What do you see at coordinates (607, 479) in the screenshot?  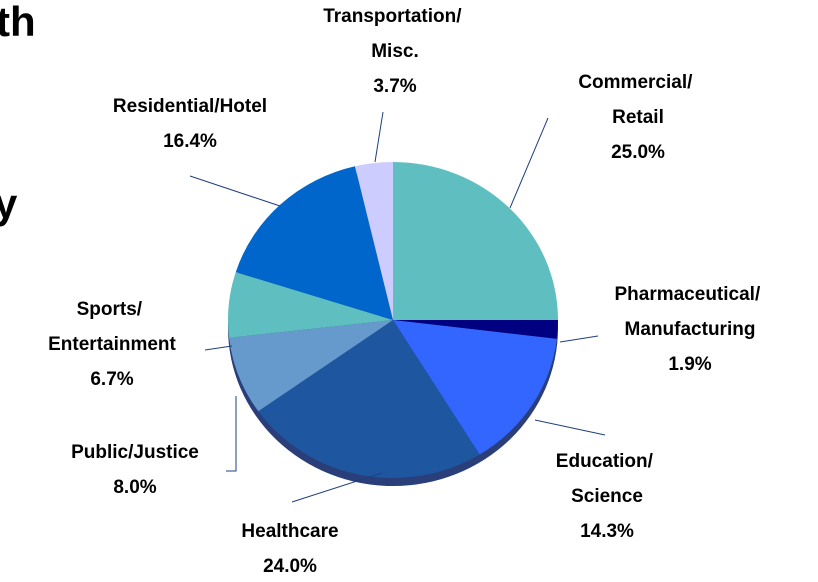 I see `category-label: Education/ Science` at bounding box center [607, 479].